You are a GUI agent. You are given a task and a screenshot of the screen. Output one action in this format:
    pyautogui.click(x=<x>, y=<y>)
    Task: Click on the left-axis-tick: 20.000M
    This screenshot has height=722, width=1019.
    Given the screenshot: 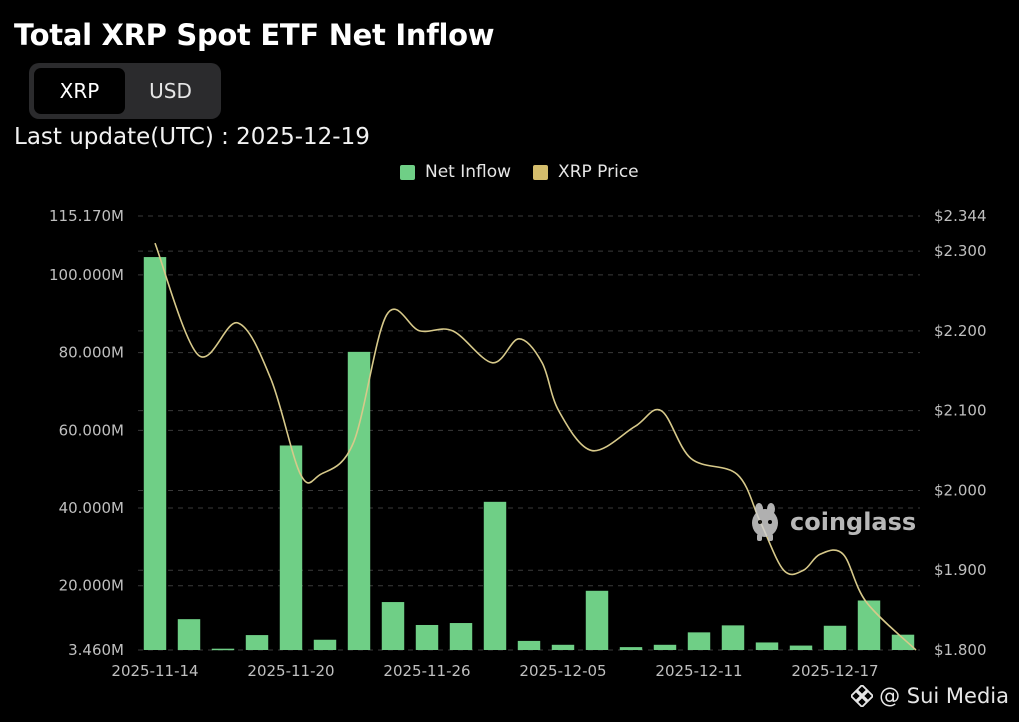 What is the action you would take?
    pyautogui.click(x=91, y=586)
    